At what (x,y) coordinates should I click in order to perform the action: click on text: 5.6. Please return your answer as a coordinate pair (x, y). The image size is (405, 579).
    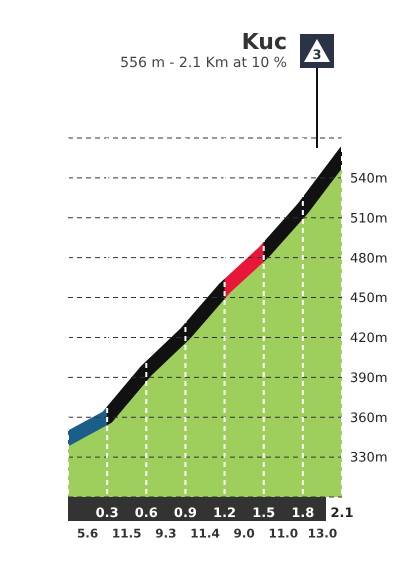
    Looking at the image, I should click on (87, 533).